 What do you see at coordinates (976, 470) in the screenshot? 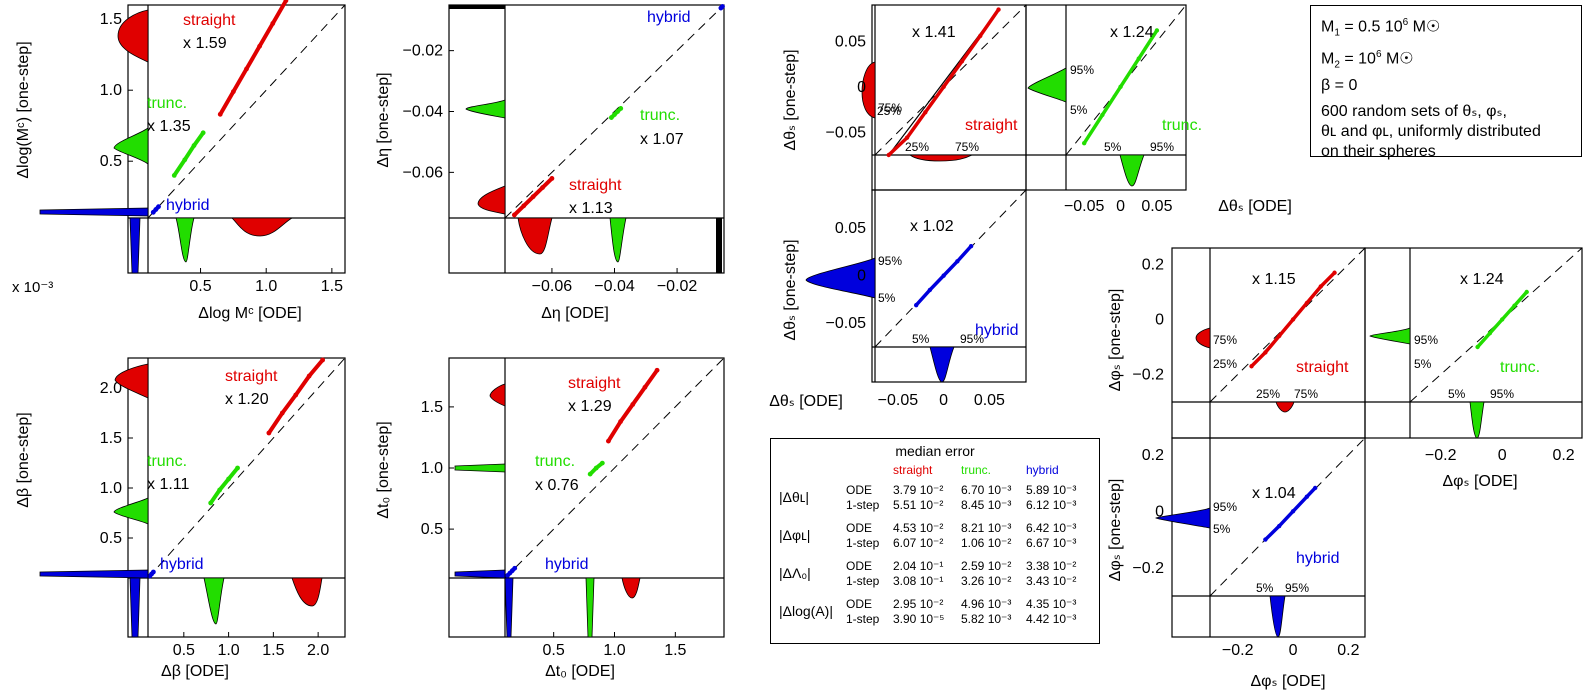
I see `median-col-trunc: trunc.` at bounding box center [976, 470].